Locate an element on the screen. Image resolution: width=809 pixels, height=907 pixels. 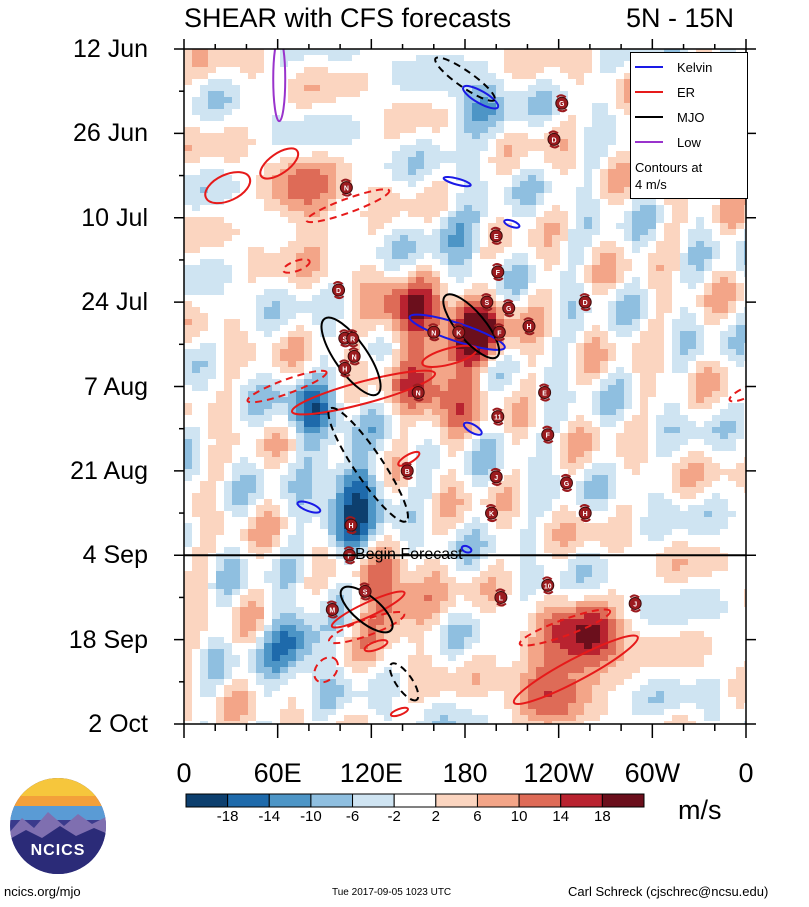
y-tick-label: 26 Jun is located at coordinates (110, 133).